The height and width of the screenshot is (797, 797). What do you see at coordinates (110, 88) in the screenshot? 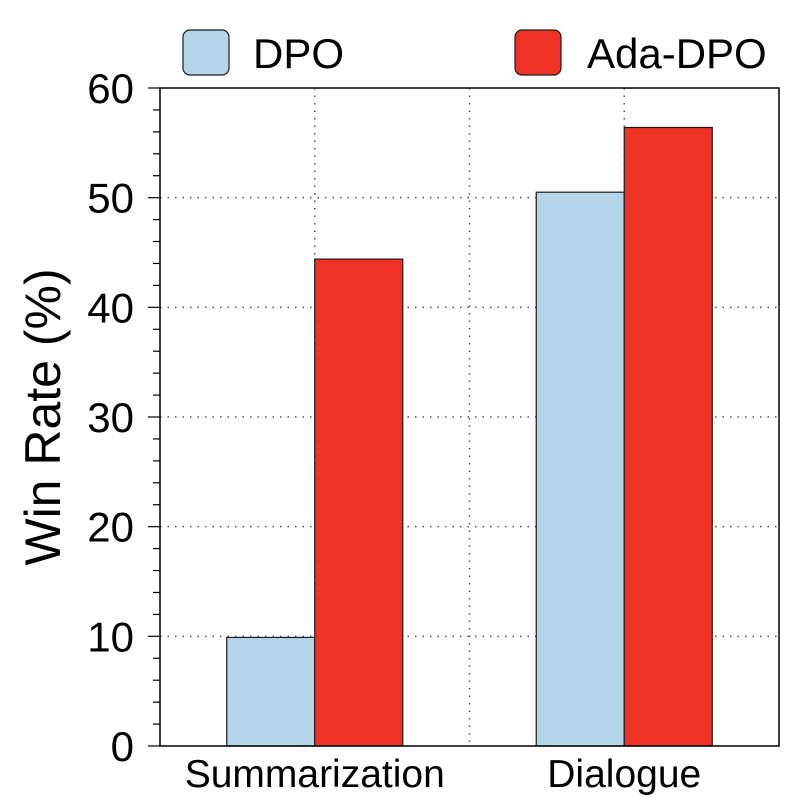
I see `y-tick-label: 60` at bounding box center [110, 88].